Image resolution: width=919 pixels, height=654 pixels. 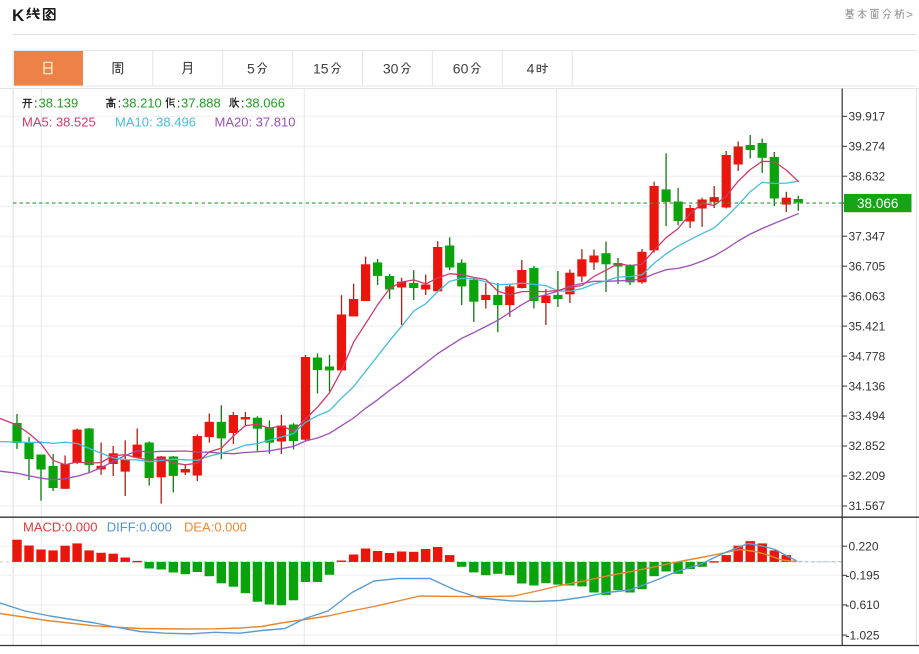 I want to click on svg-text: 36.063, so click(x=867, y=296).